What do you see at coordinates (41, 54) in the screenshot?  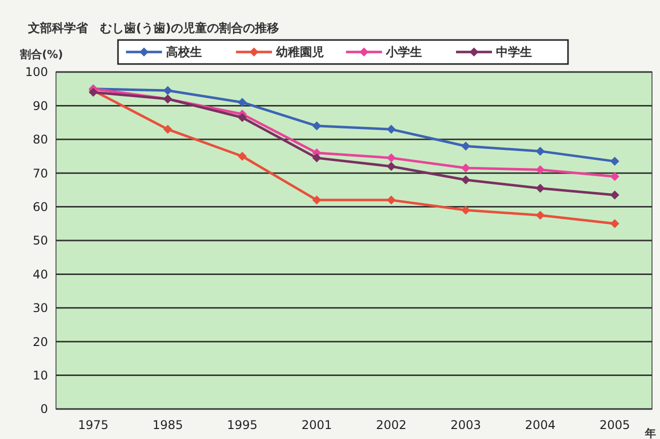 I see `y-axis-title: 割合(%)` at bounding box center [41, 54].